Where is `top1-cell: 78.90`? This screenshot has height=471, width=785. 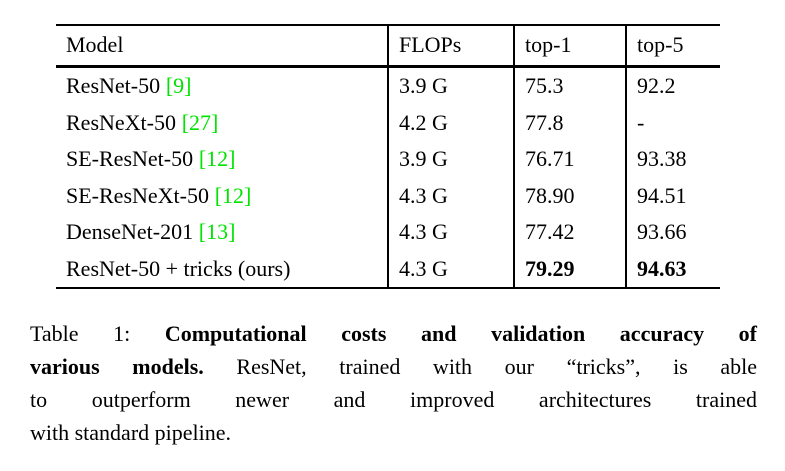
top1-cell: 78.90 is located at coordinates (569, 195).